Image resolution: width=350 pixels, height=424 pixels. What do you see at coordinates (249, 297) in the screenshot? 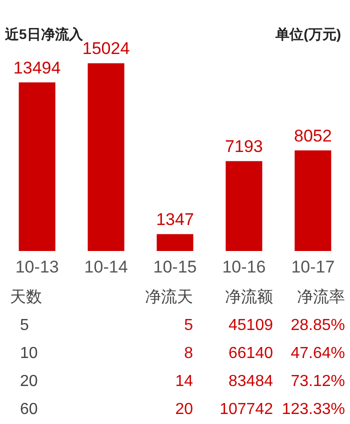
I see `category-label: 净流额` at bounding box center [249, 297].